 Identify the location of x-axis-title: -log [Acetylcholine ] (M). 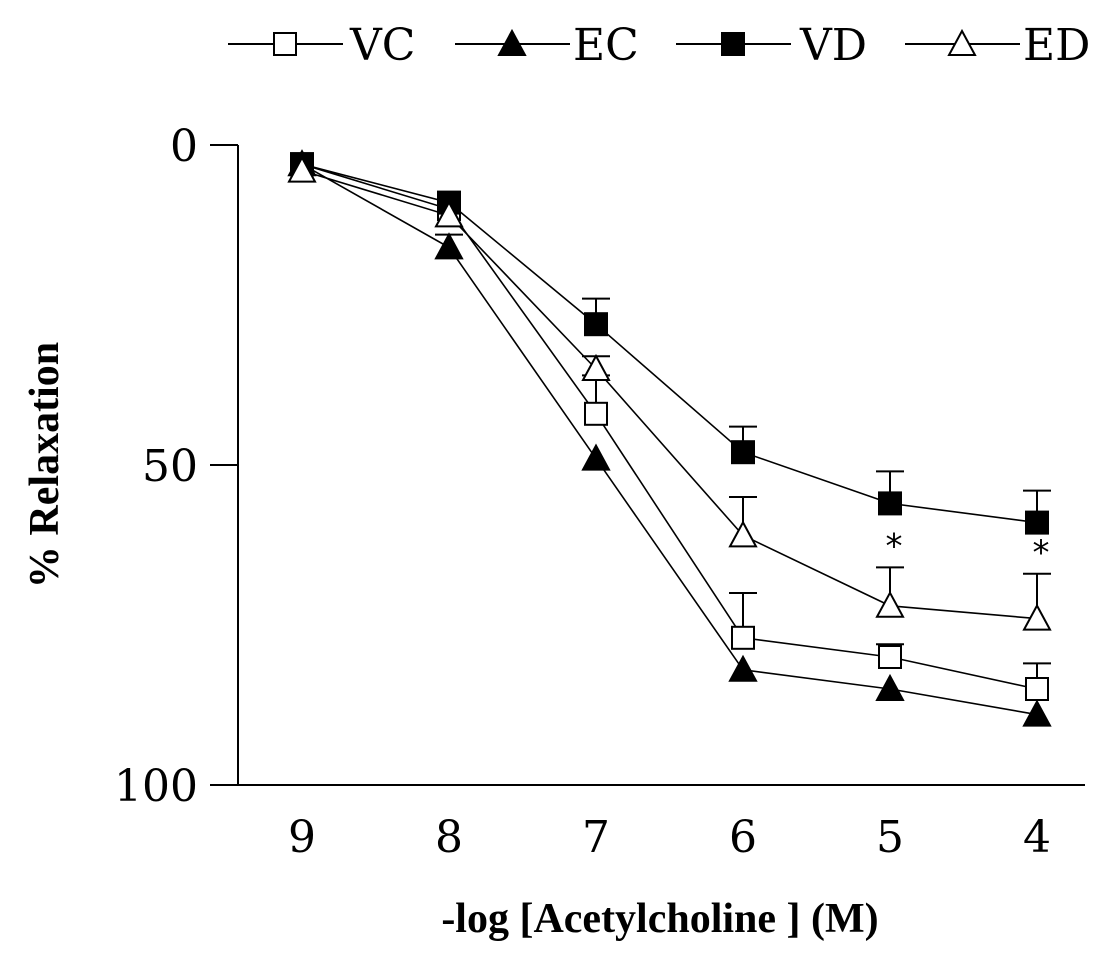
(659, 919).